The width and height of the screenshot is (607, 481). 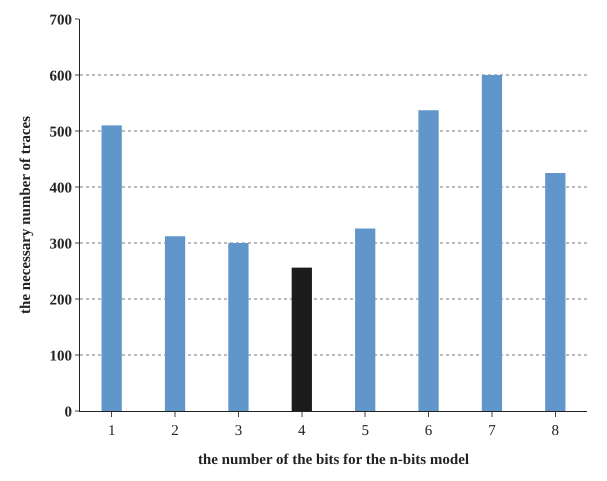 What do you see at coordinates (556, 431) in the screenshot?
I see `x-tick-label: 8` at bounding box center [556, 431].